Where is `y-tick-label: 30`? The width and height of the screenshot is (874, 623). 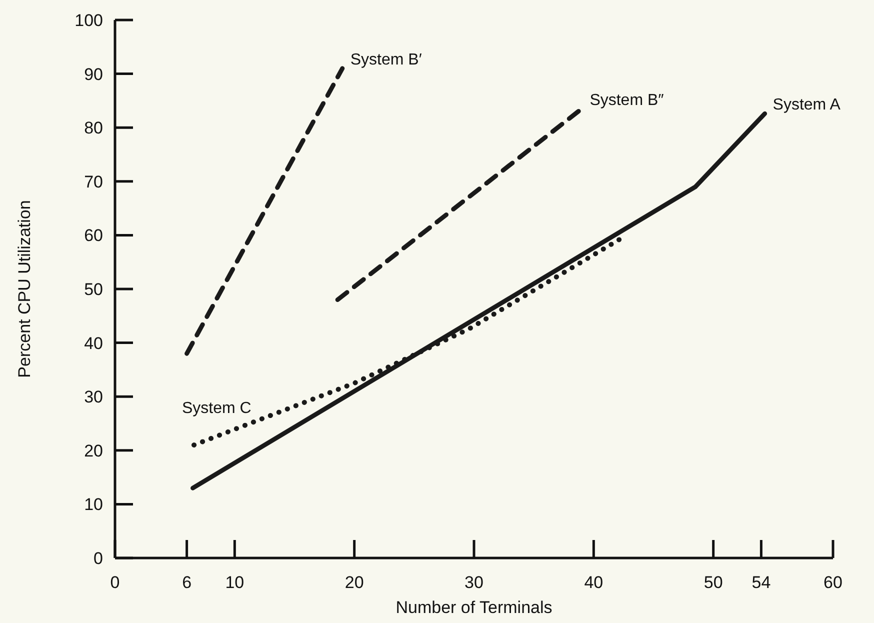 y-tick-label: 30 is located at coordinates (93, 397).